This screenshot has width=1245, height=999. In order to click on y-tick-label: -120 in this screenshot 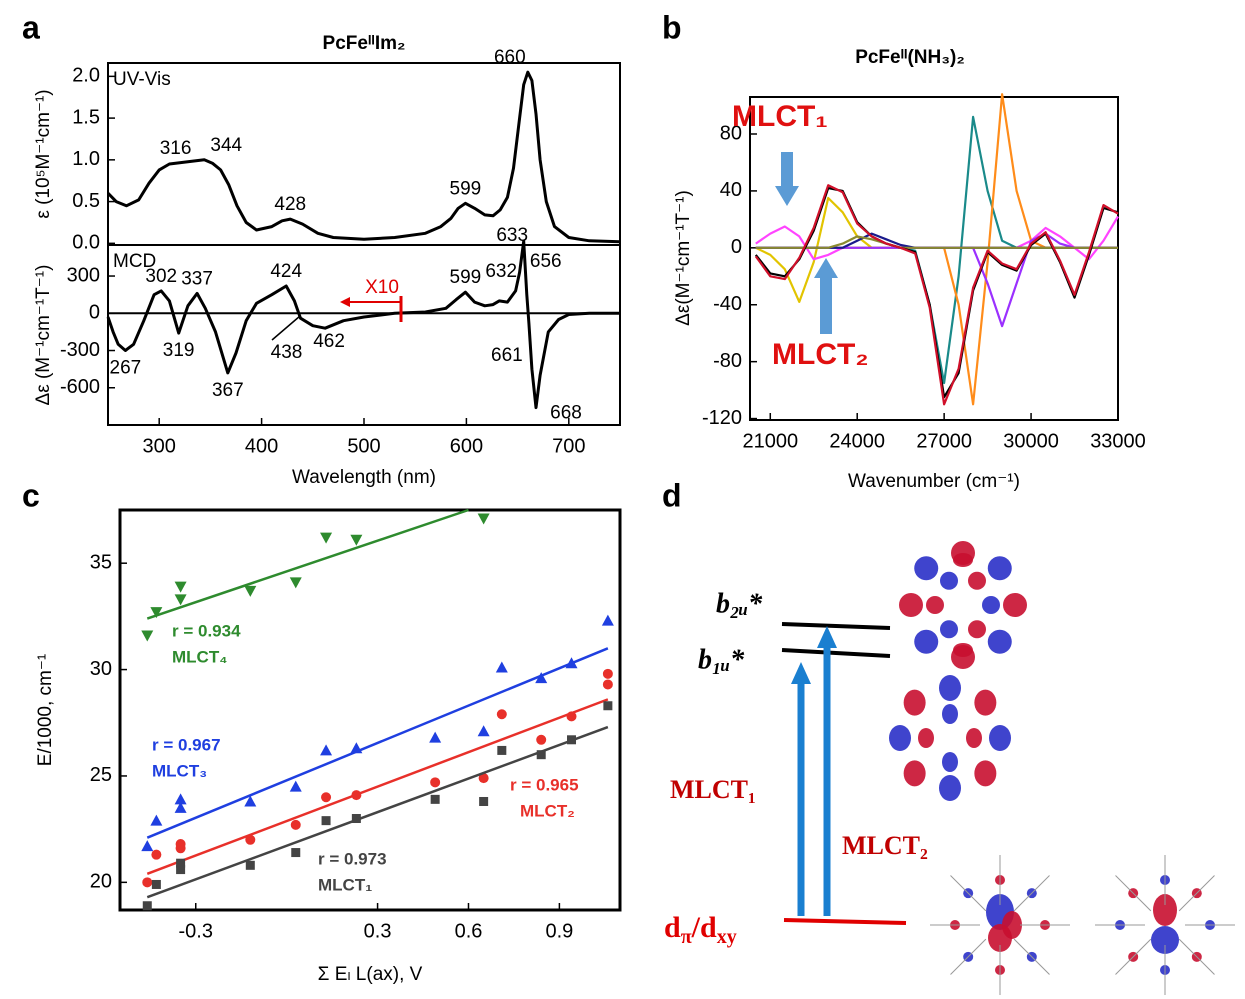, I will do `click(722, 418)`.